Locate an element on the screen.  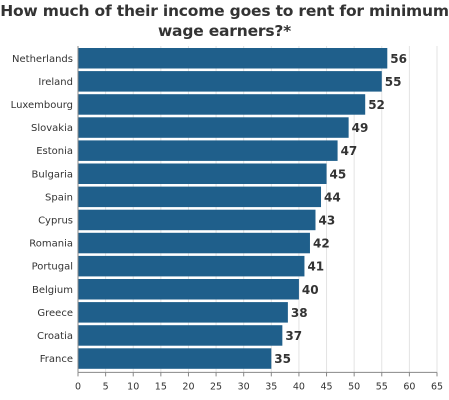
x-tick-label: 20 is located at coordinates (188, 386).